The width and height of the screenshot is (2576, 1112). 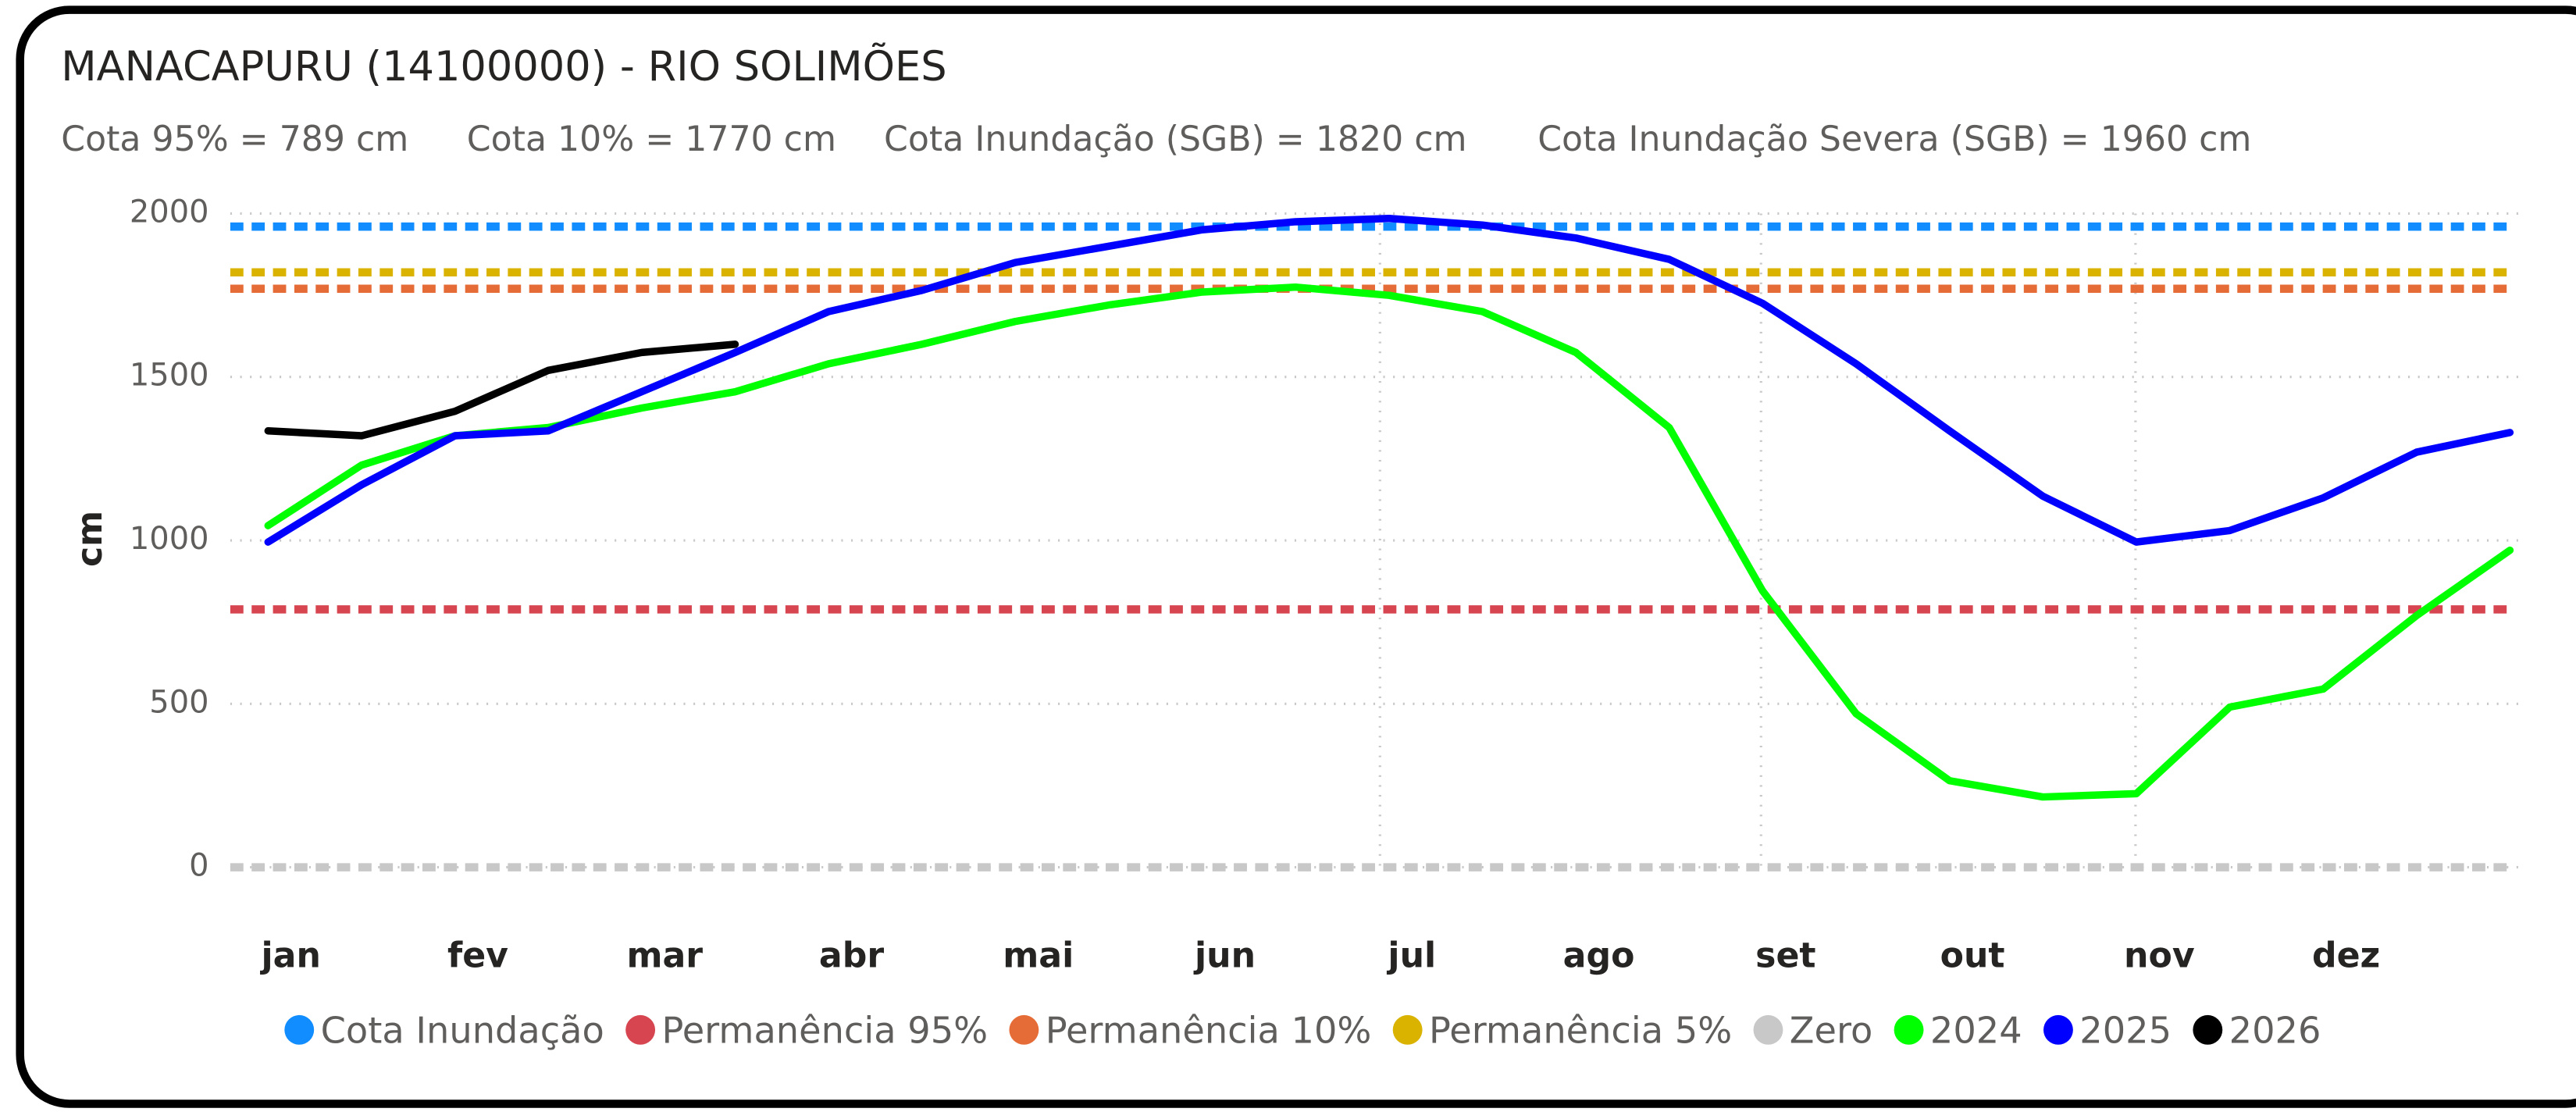 I want to click on y-axis-label: cm, so click(x=90, y=539).